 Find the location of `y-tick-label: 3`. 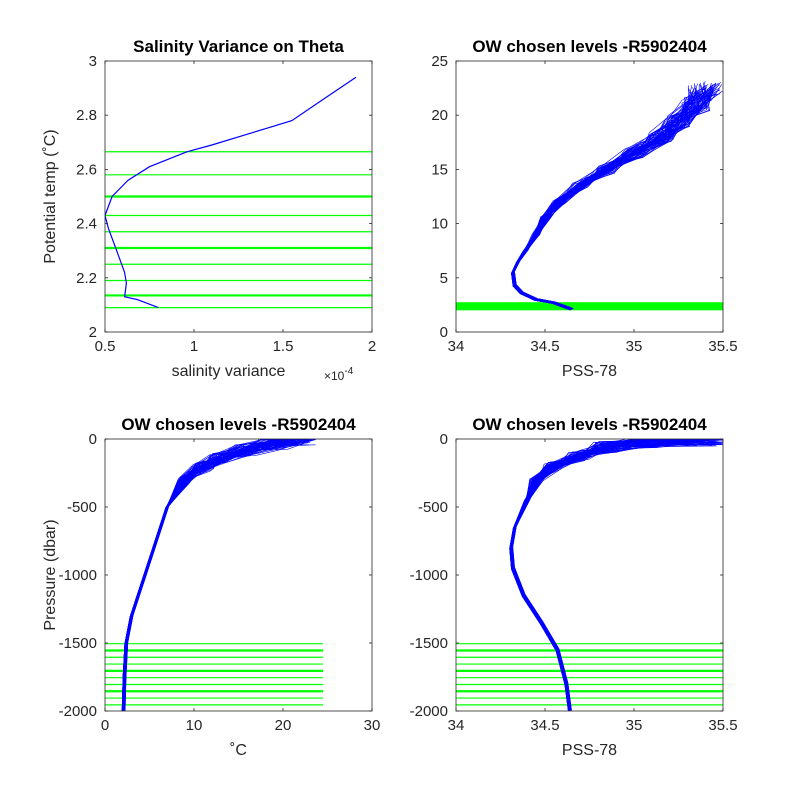

y-tick-label: 3 is located at coordinates (93, 61).